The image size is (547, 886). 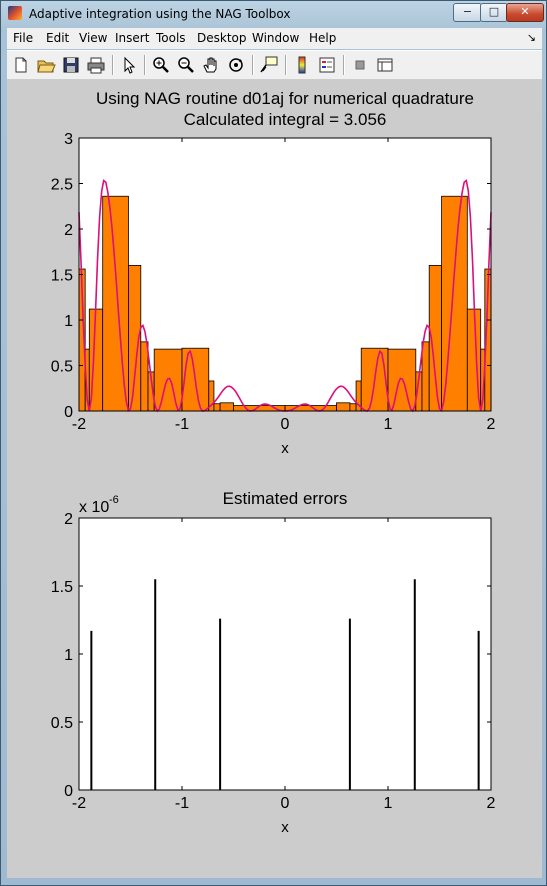 What do you see at coordinates (96, 65) in the screenshot?
I see `print-icon` at bounding box center [96, 65].